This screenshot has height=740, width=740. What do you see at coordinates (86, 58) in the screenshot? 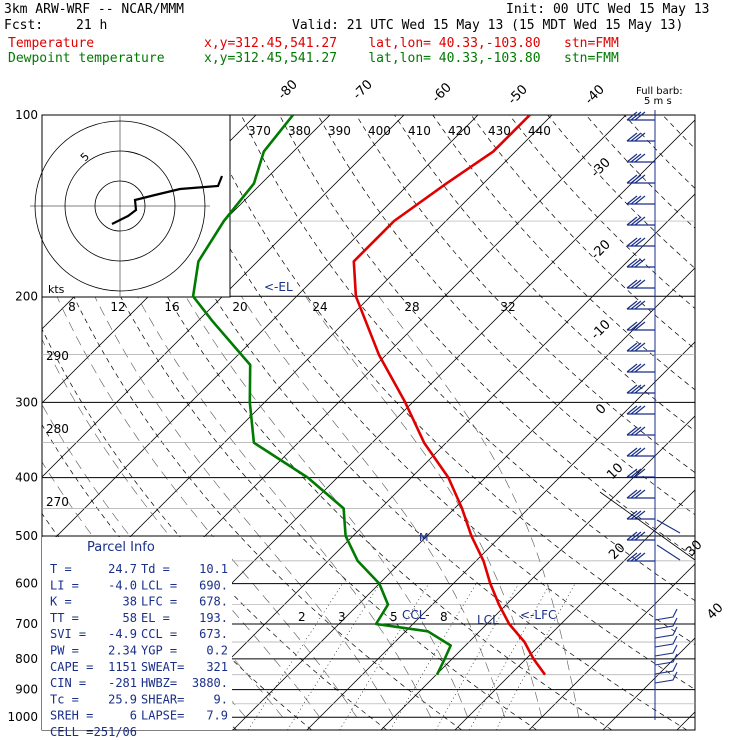
I see `legend-dewpoint-label: Dewpoint temperature` at bounding box center [86, 58].